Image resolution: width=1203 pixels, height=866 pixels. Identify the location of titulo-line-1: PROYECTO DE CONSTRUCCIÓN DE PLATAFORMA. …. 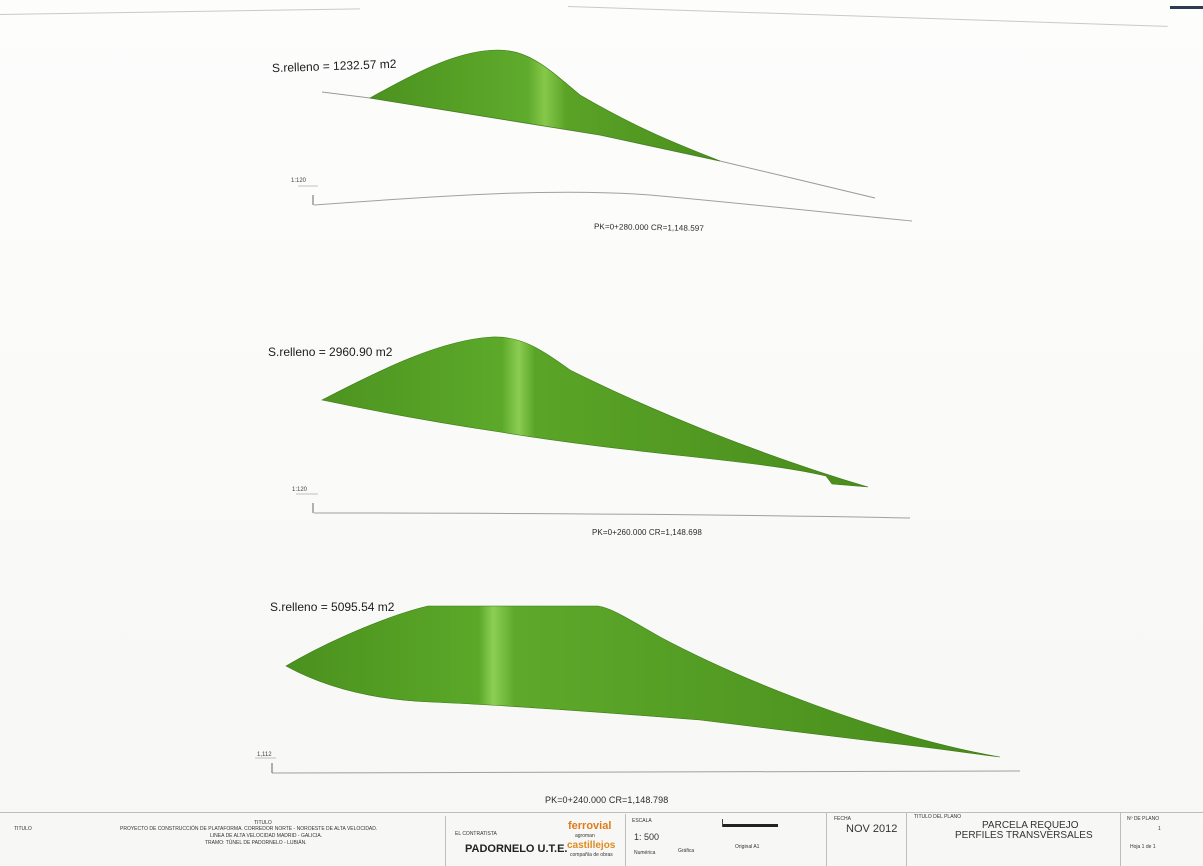
(249, 829).